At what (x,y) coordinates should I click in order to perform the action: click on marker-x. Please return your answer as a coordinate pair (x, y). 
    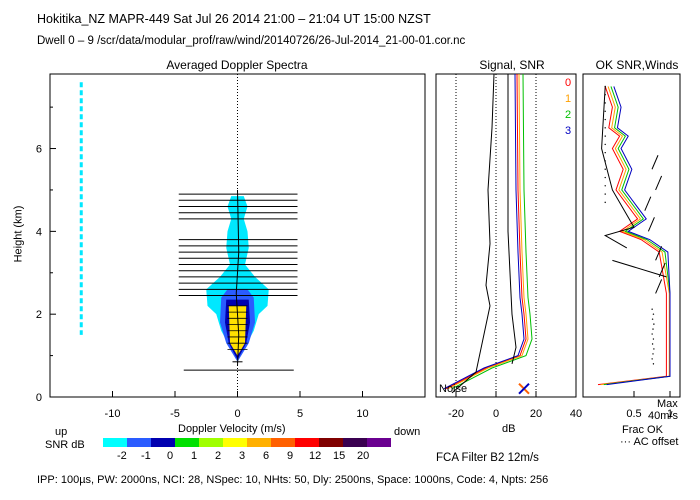
    Looking at the image, I should click on (524, 389).